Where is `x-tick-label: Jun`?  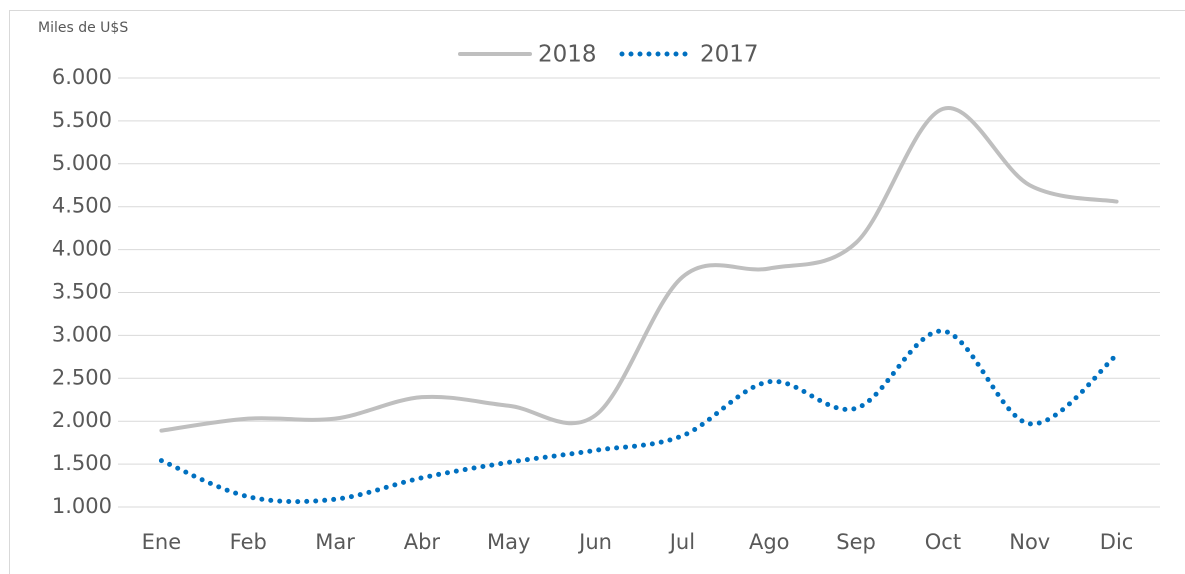 x-tick-label: Jun is located at coordinates (594, 542).